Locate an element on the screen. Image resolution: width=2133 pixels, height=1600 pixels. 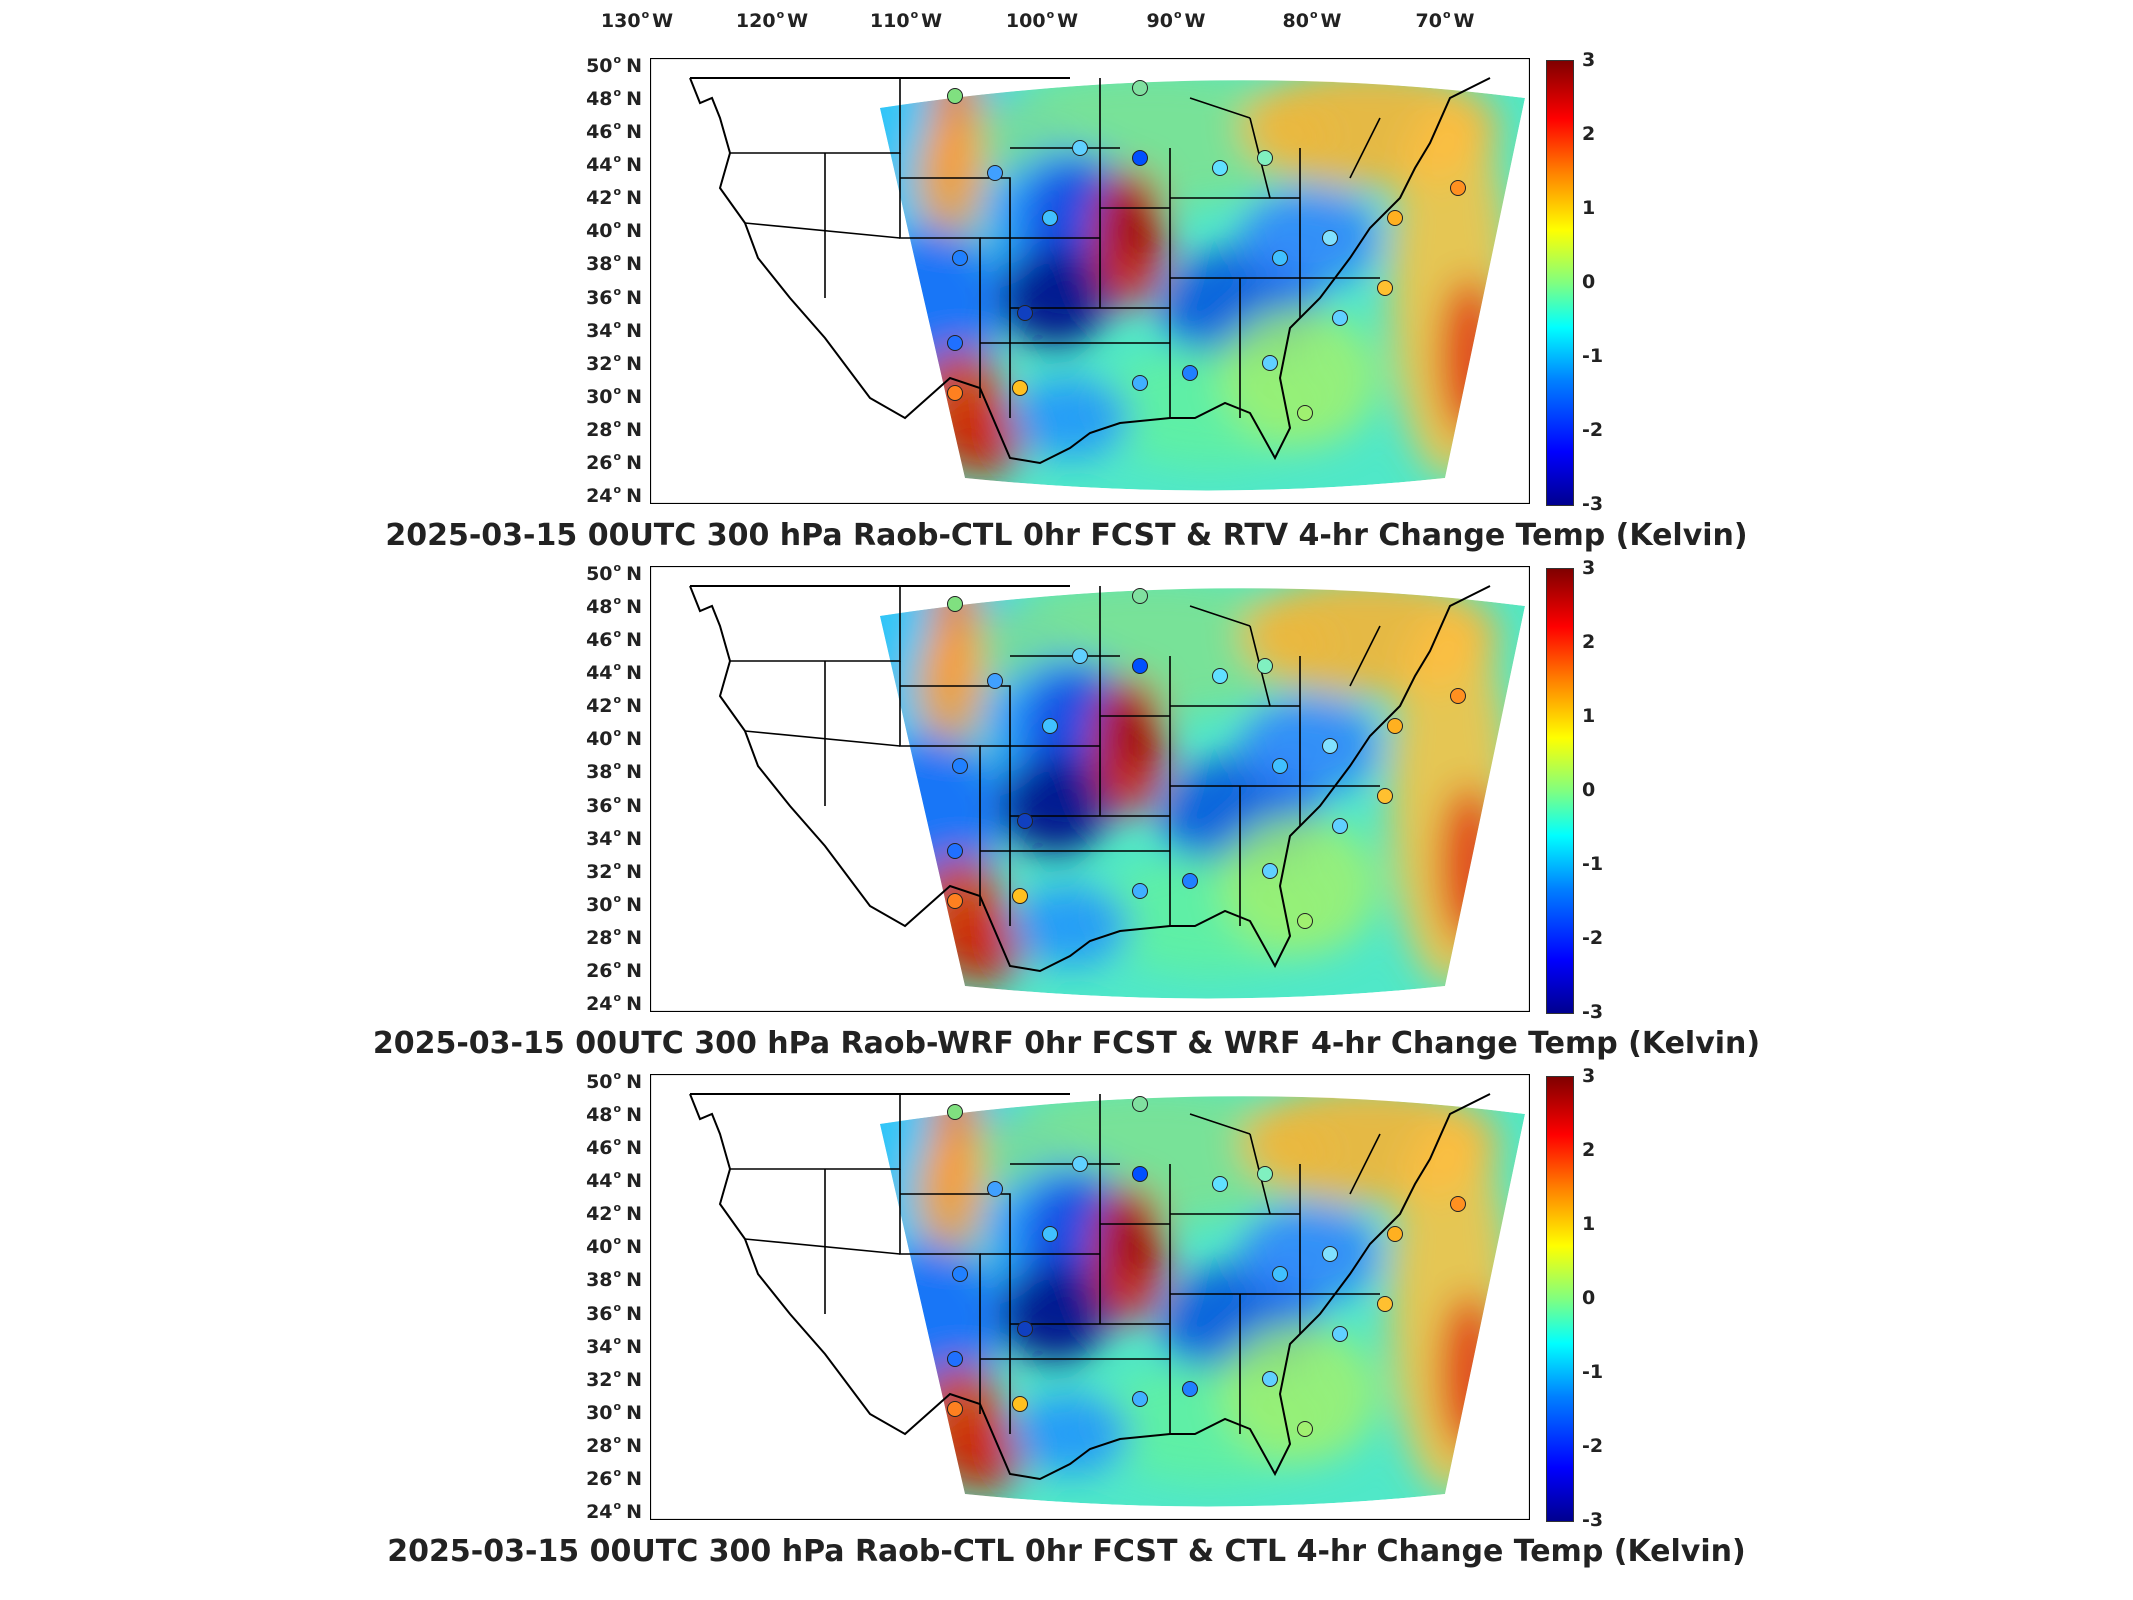
longitude-label: 130o W is located at coordinates (637, 20).